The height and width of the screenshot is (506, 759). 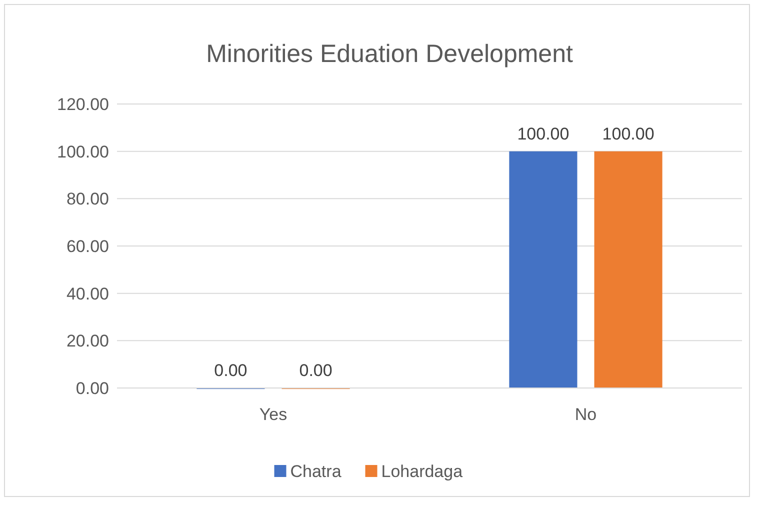 What do you see at coordinates (87, 341) in the screenshot?
I see `y-tick-label: 20.00` at bounding box center [87, 341].